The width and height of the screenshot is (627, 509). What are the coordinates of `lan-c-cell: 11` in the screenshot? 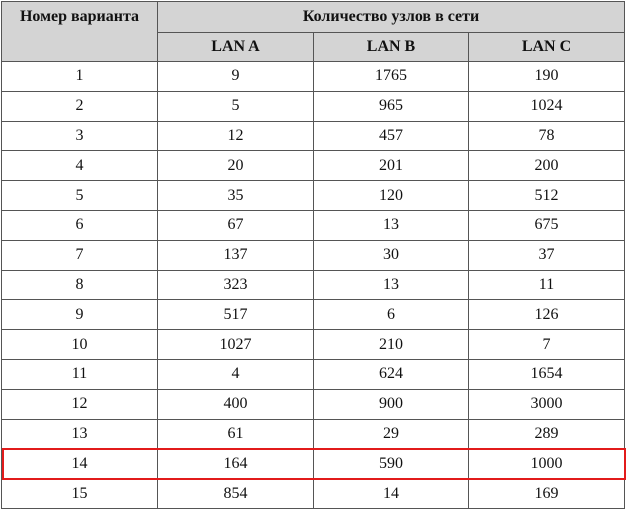 It's located at (546, 285).